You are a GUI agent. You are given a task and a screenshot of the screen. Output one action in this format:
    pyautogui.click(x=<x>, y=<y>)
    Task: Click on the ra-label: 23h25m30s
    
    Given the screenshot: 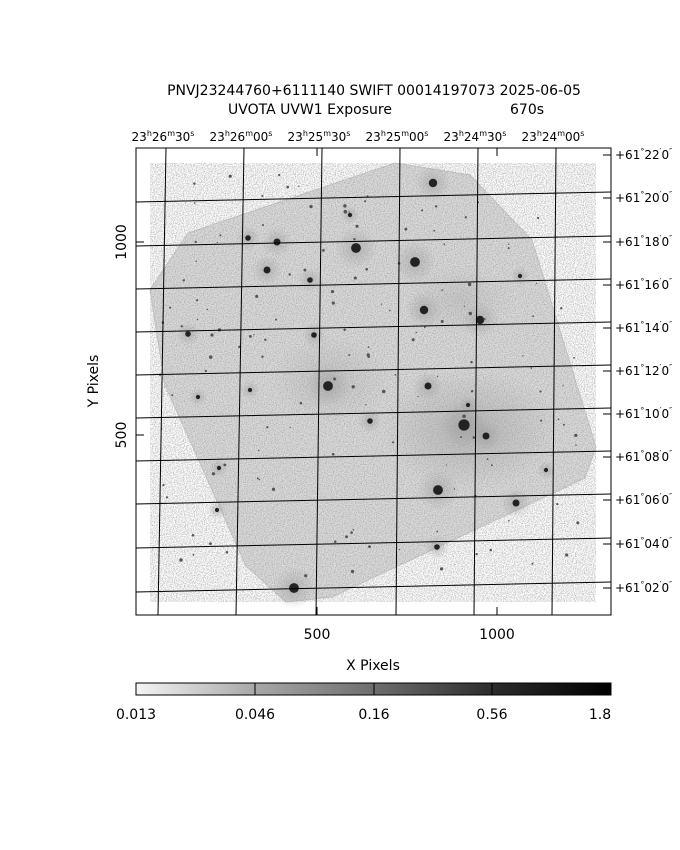 What is the action you would take?
    pyautogui.click(x=319, y=136)
    